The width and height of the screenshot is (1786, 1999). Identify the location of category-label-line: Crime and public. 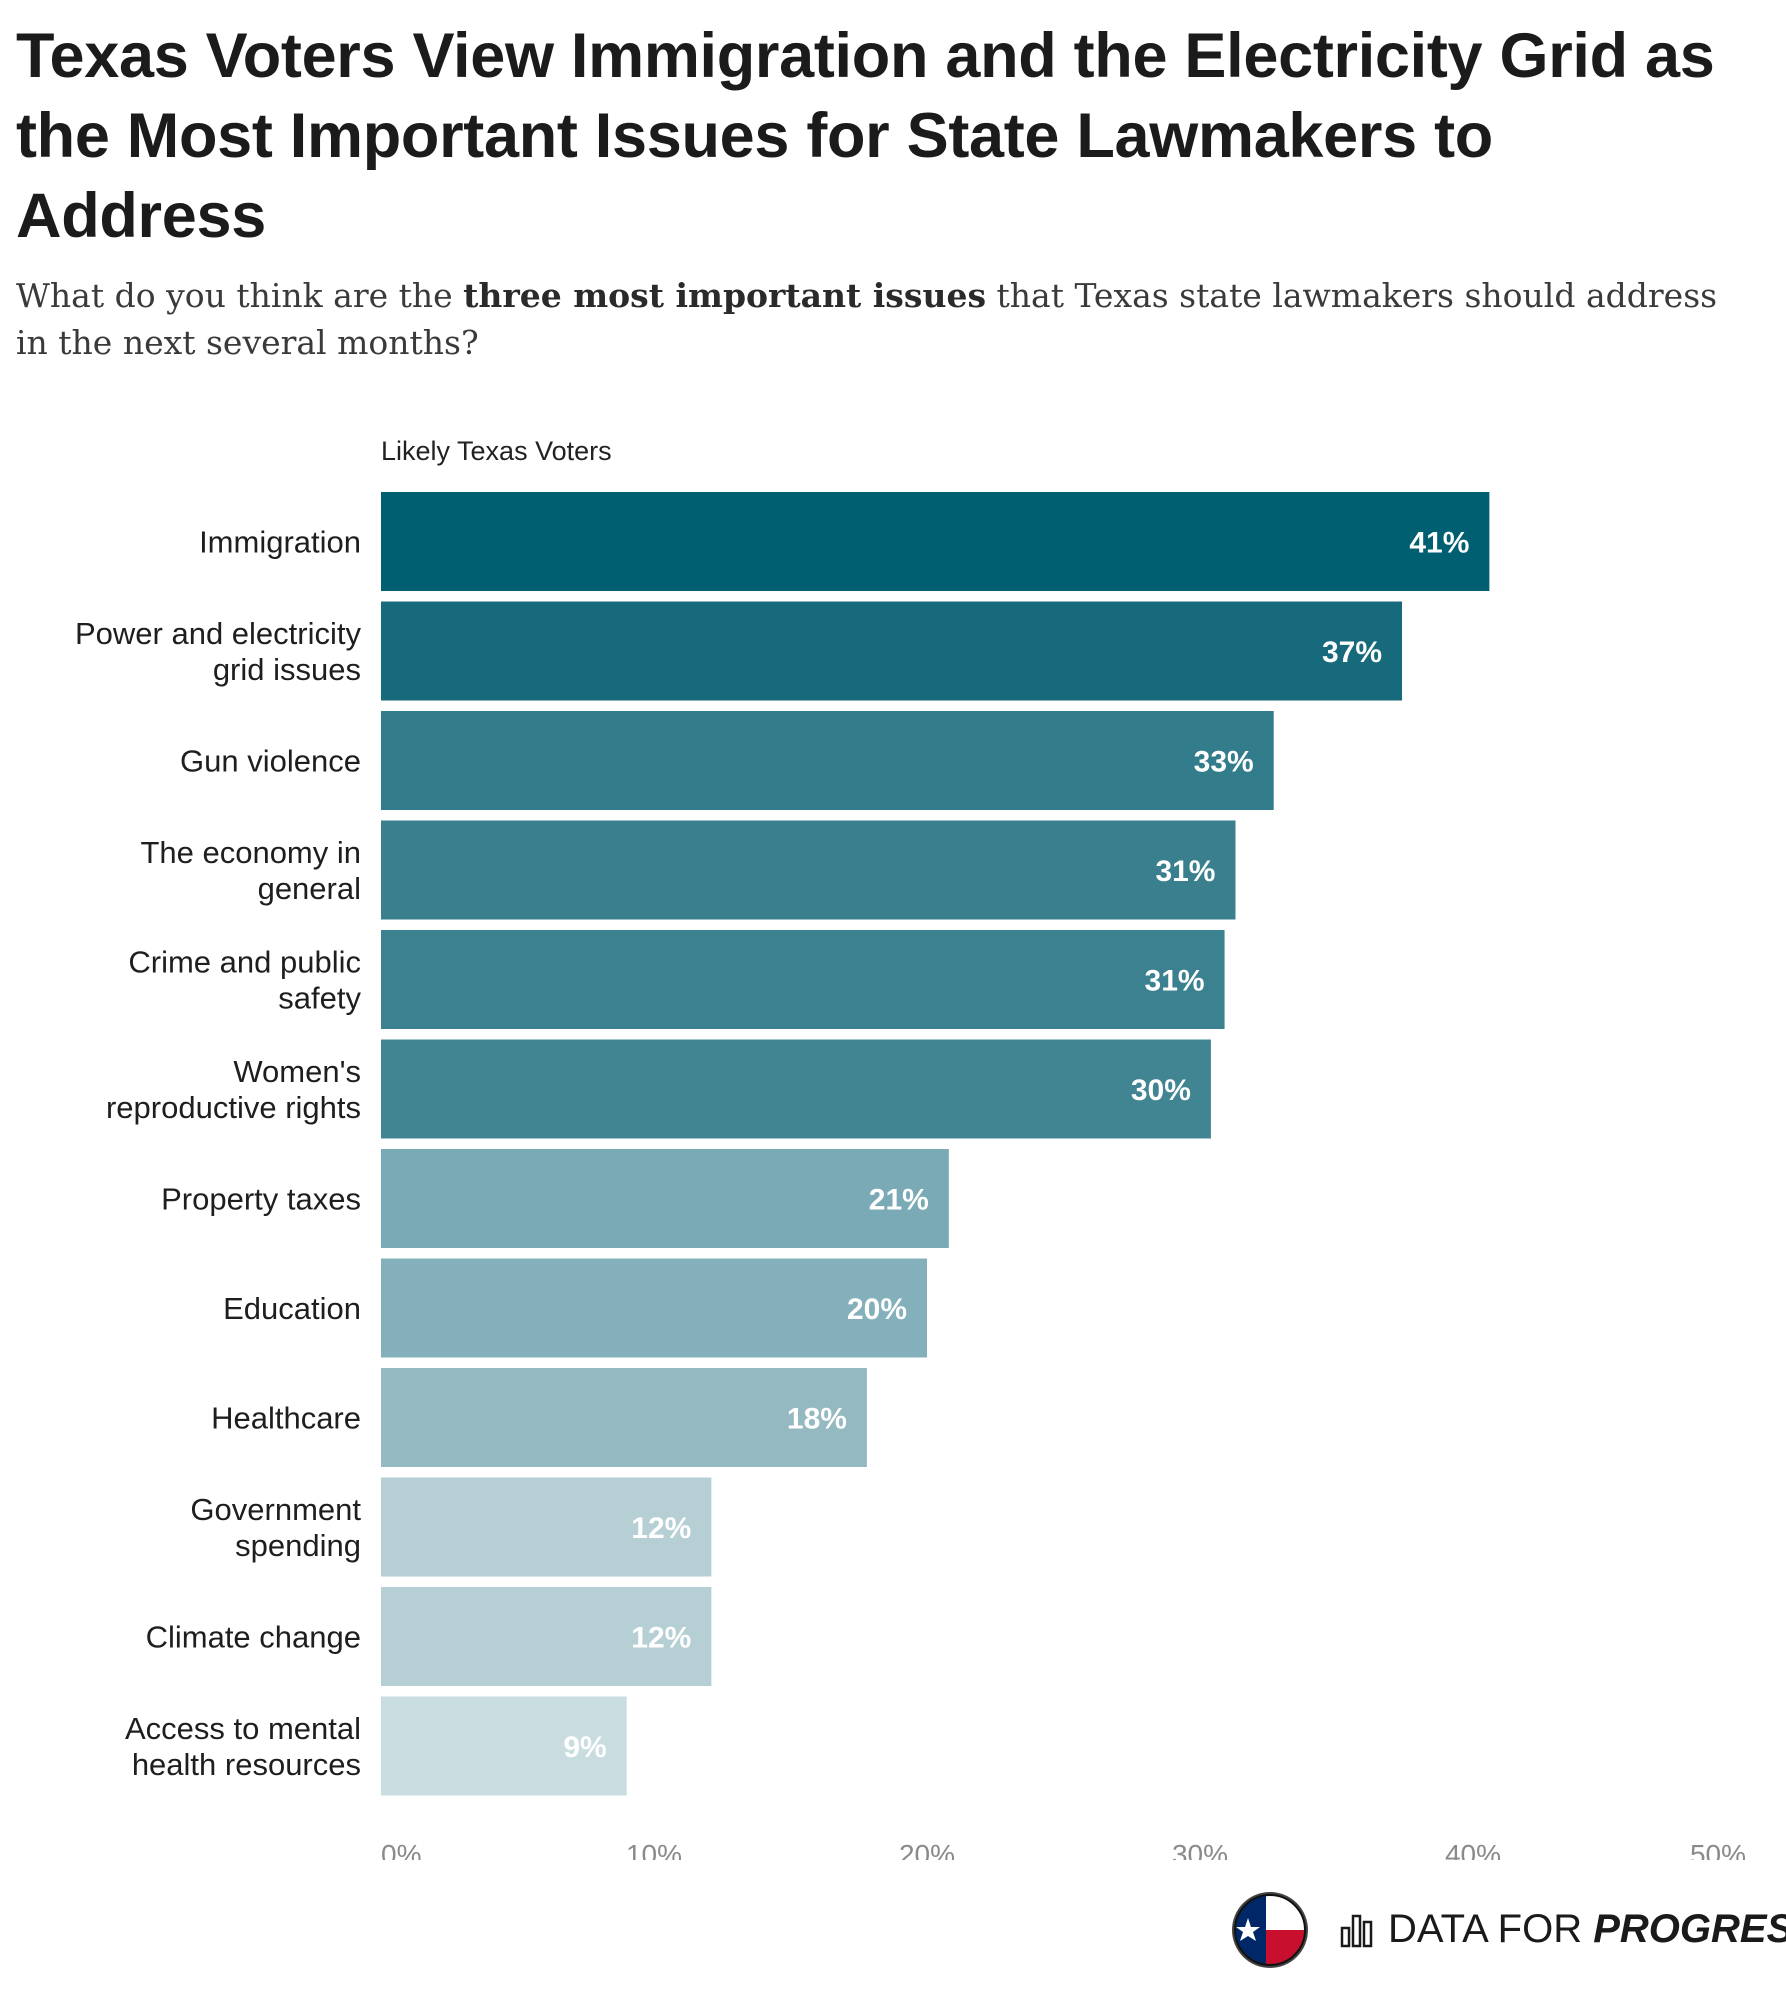
(244, 962).